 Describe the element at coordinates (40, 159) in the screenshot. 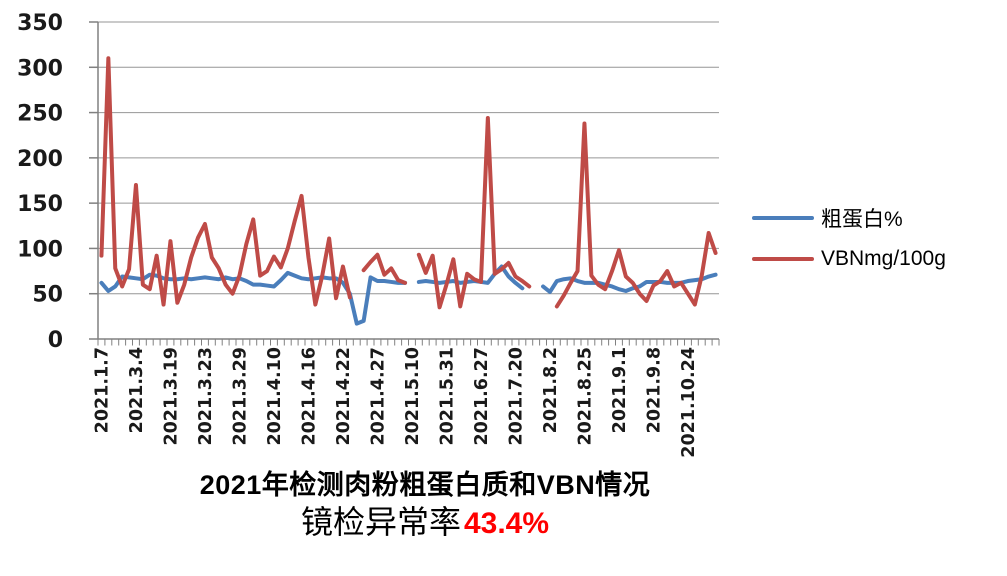

I see `y-tick-label: 200` at that location.